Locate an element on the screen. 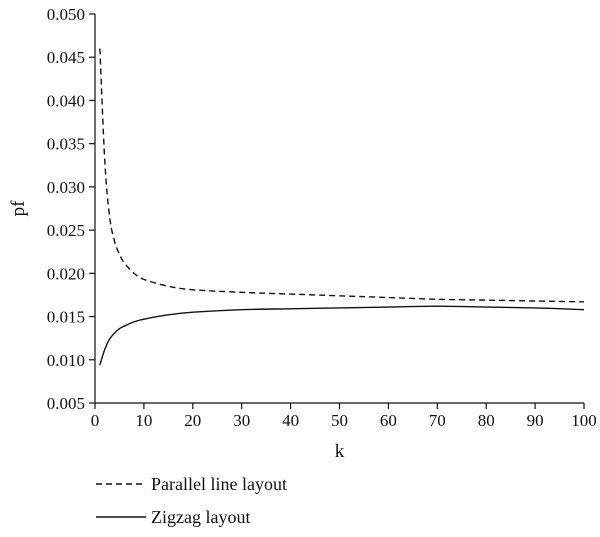 The height and width of the screenshot is (537, 600). legend-label-parallel-line-layout: Parallel line layout is located at coordinates (219, 484).